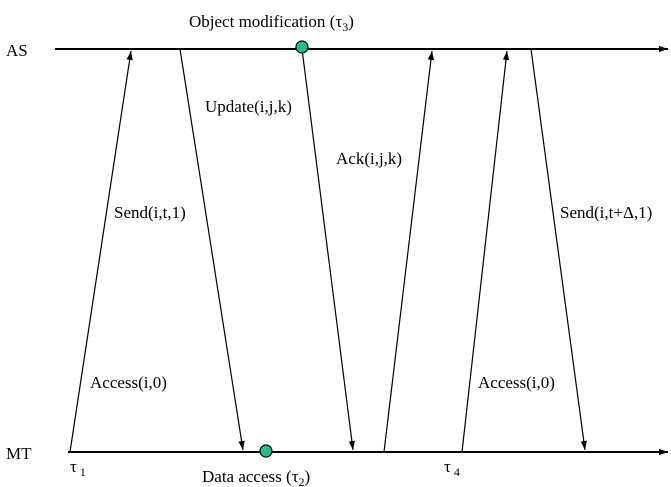 The width and height of the screenshot is (671, 487). I want to click on access-second-label: Access(i,0), so click(516, 382).